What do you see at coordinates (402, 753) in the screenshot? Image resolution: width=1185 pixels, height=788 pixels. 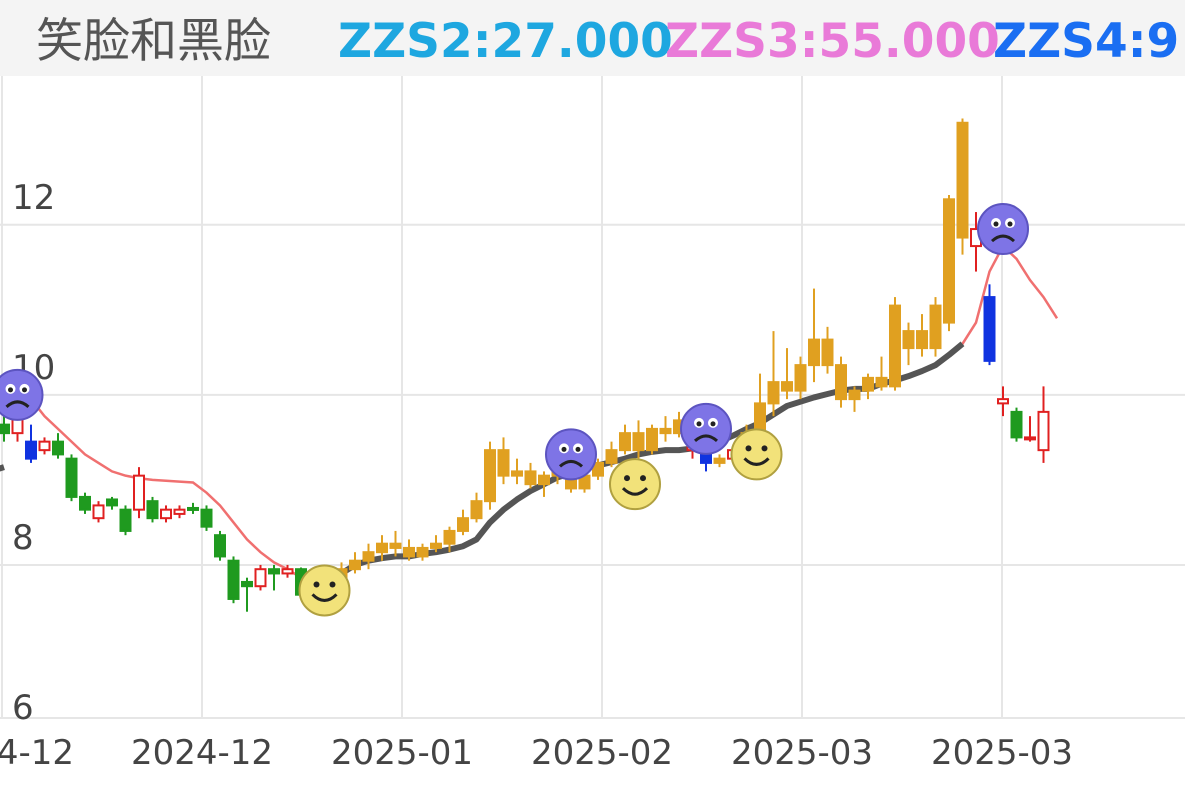 I see `x-tick-label: 2025-01` at bounding box center [402, 753].